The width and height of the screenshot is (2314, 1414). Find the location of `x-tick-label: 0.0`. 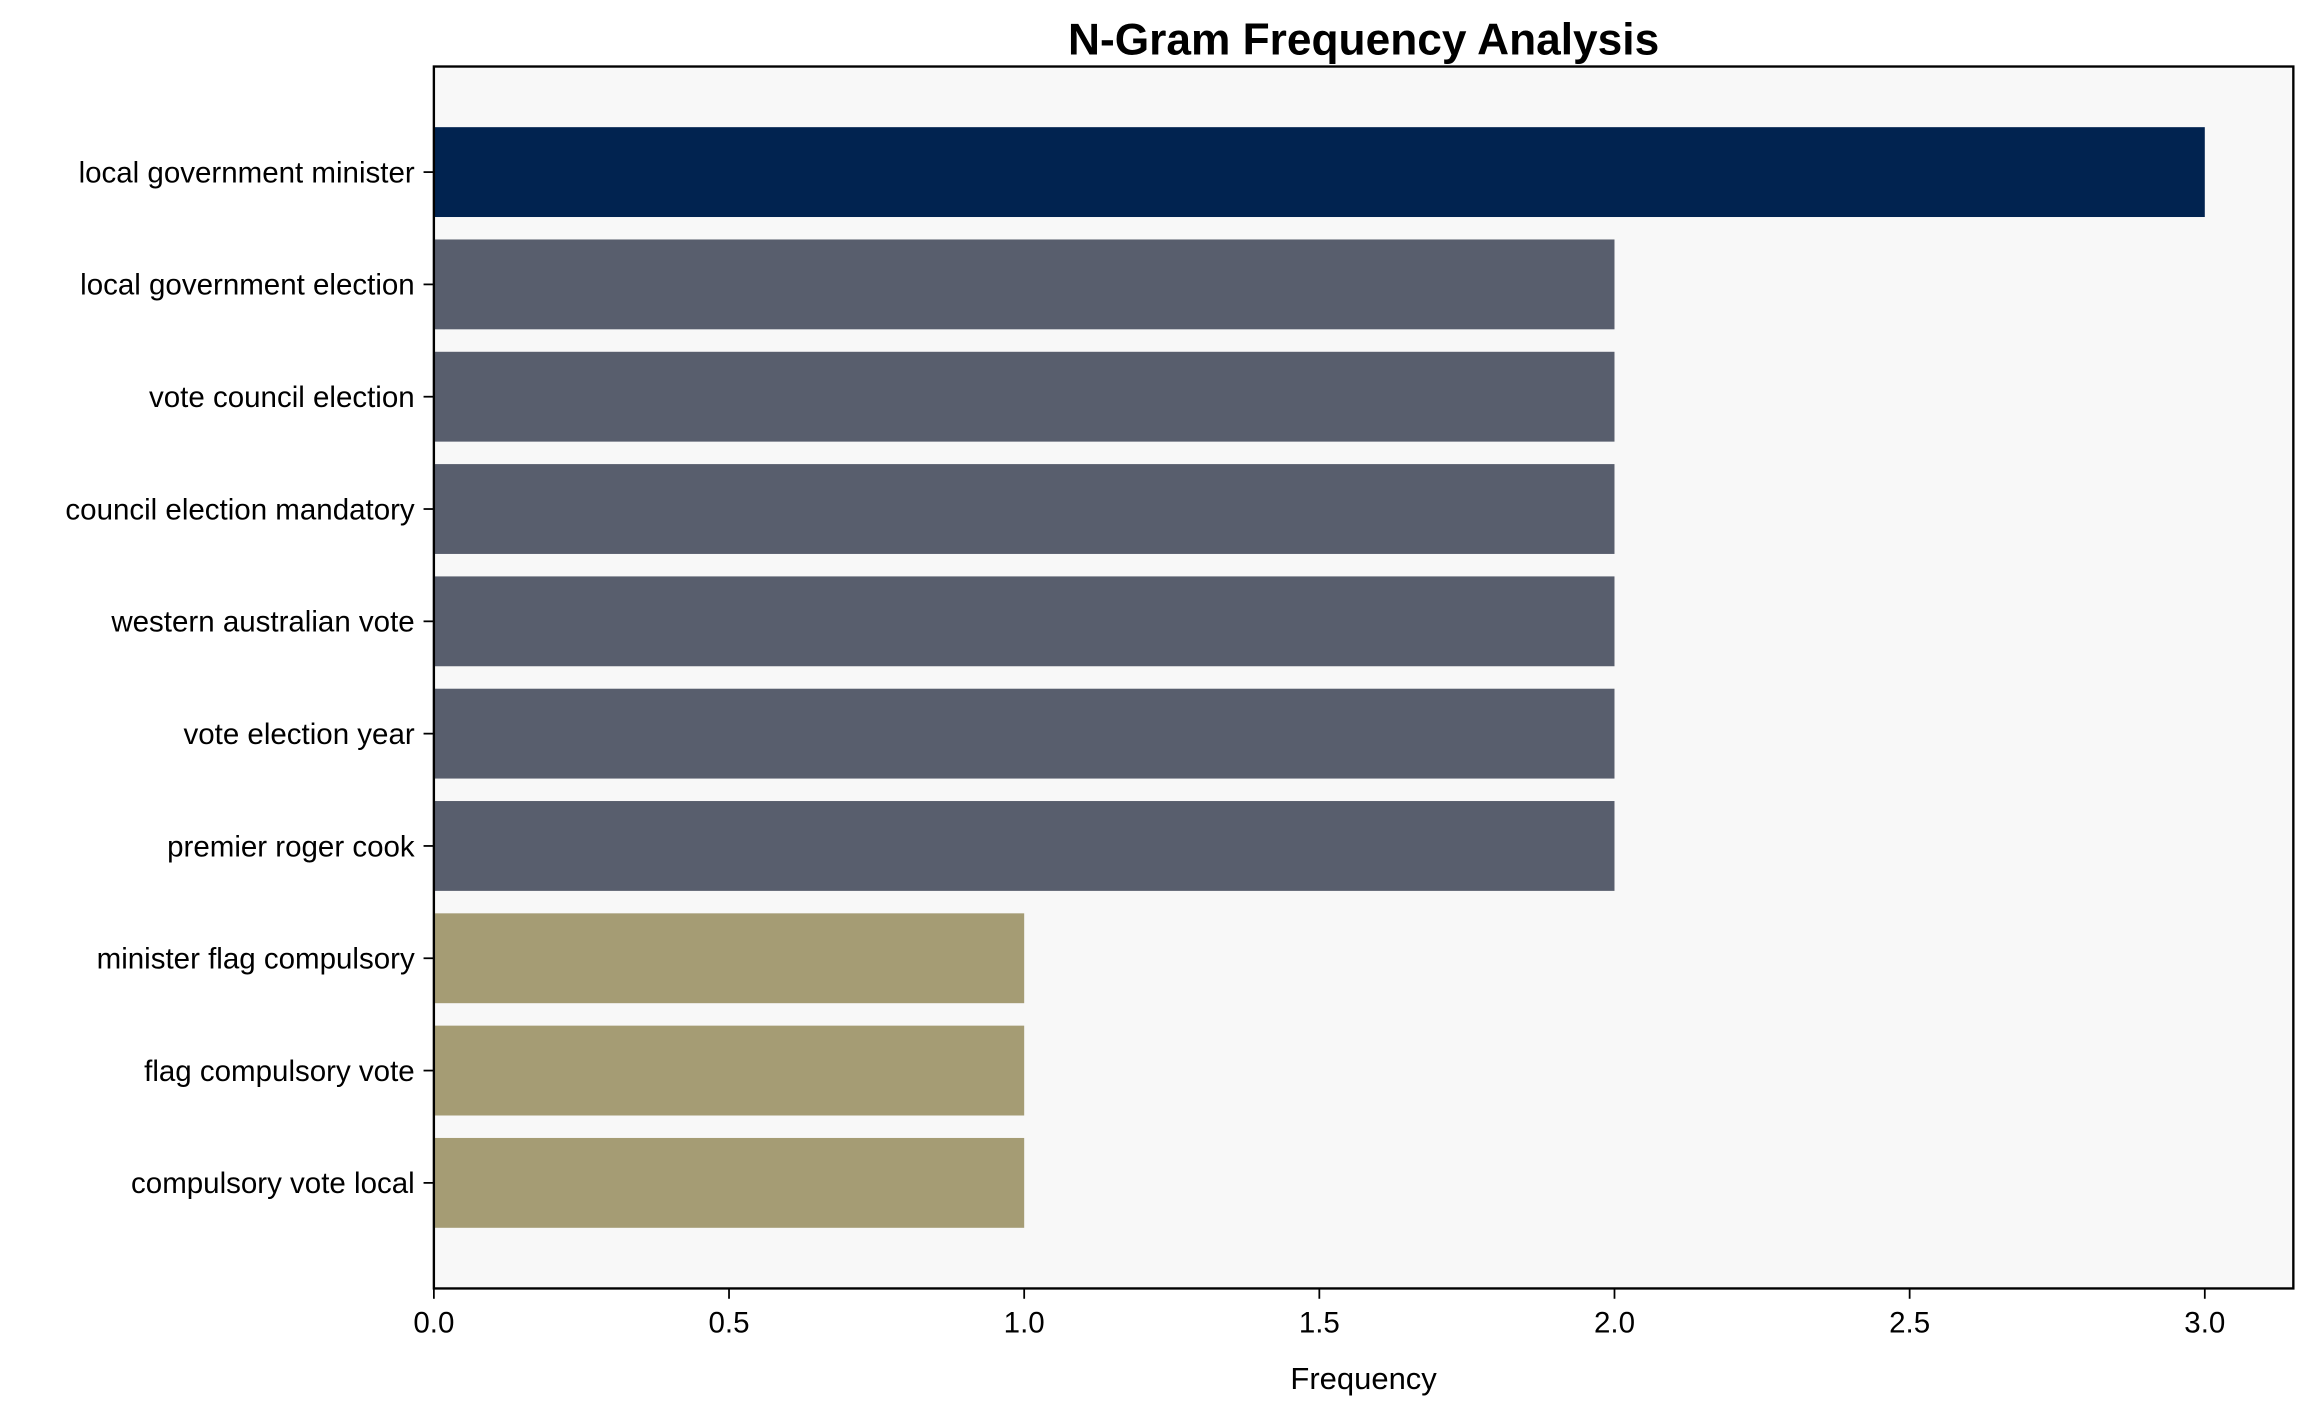

x-tick-label: 0.0 is located at coordinates (433, 1323).